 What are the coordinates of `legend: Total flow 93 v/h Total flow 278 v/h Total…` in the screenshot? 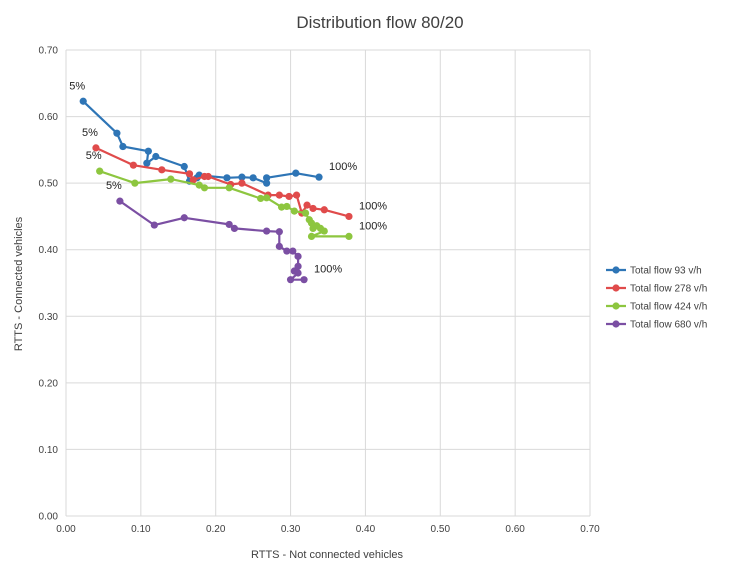 It's located at (656, 298).